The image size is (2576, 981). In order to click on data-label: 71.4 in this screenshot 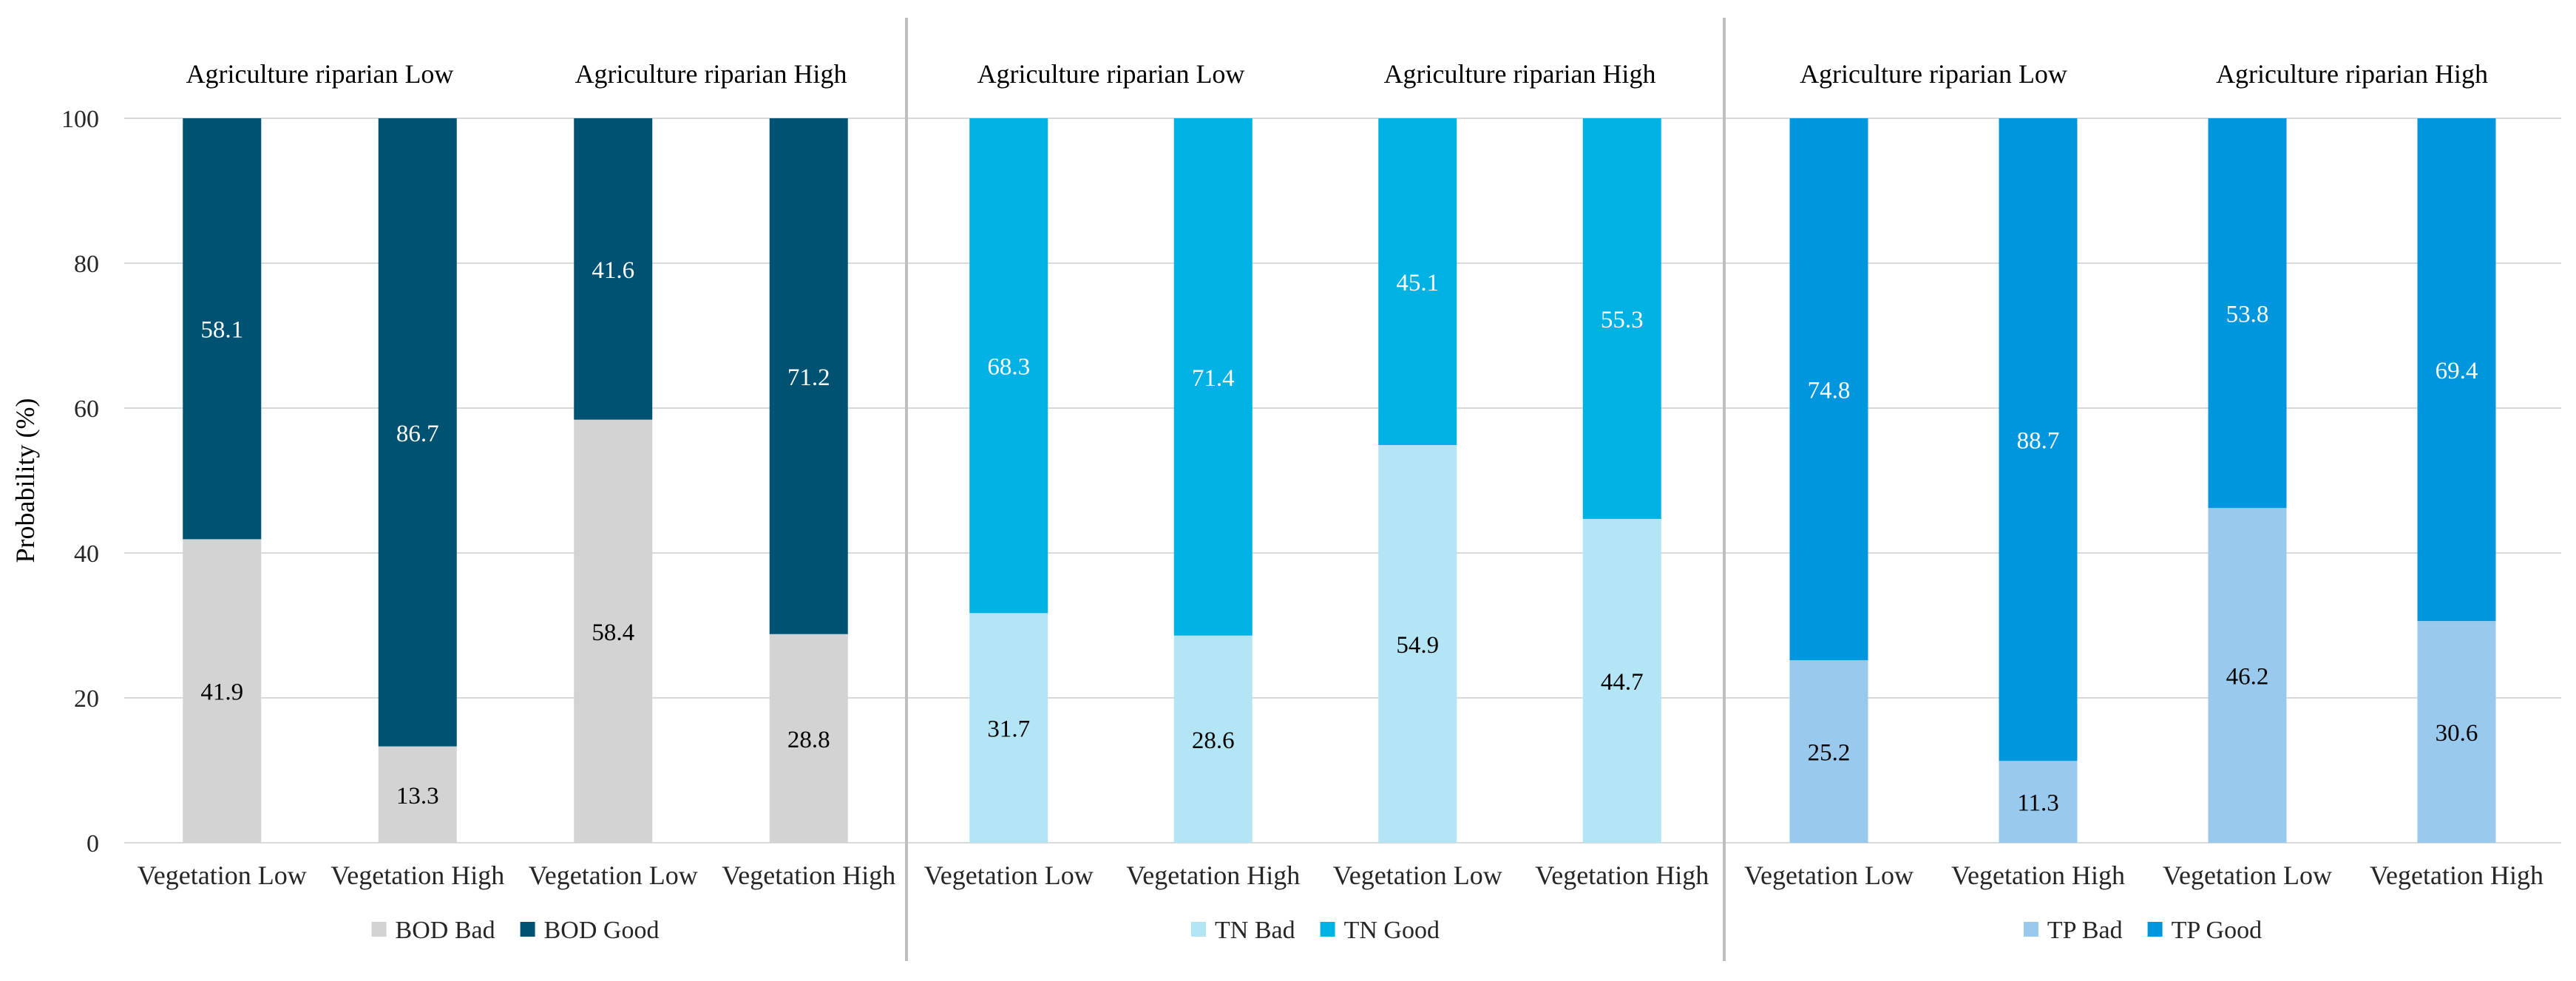, I will do `click(1213, 378)`.